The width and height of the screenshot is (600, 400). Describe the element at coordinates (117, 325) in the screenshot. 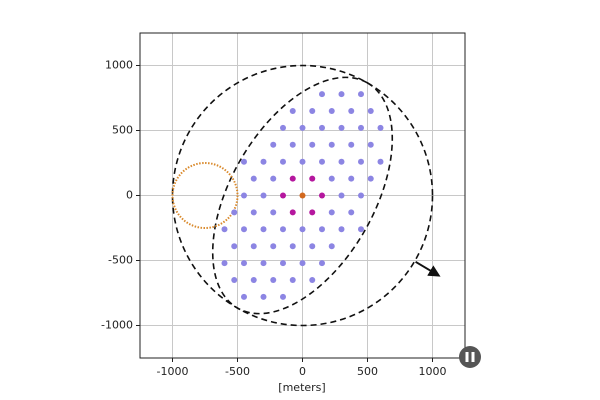

I see `y-tick-label: -1000` at that location.